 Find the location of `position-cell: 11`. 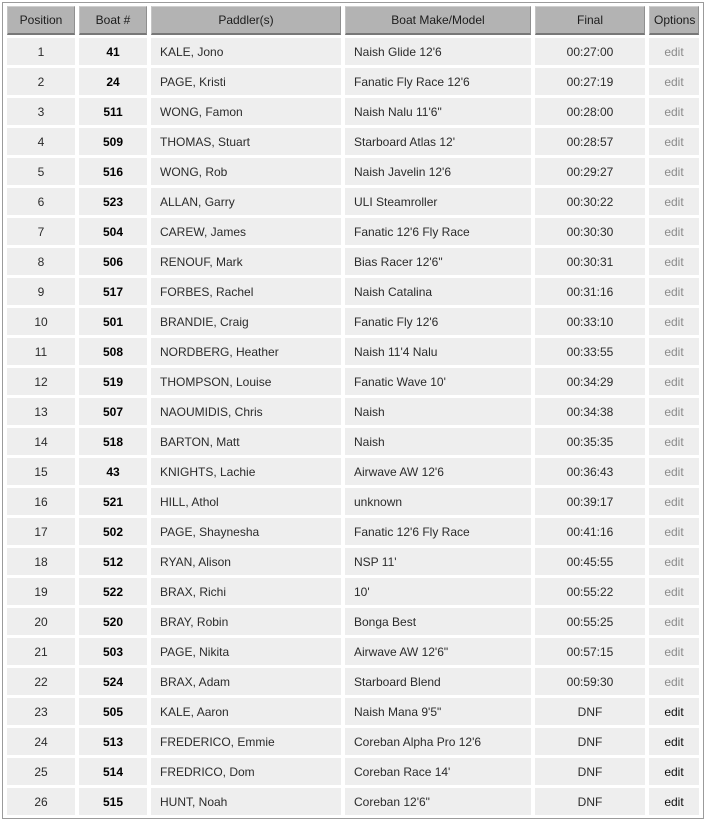

position-cell: 11 is located at coordinates (41, 351).